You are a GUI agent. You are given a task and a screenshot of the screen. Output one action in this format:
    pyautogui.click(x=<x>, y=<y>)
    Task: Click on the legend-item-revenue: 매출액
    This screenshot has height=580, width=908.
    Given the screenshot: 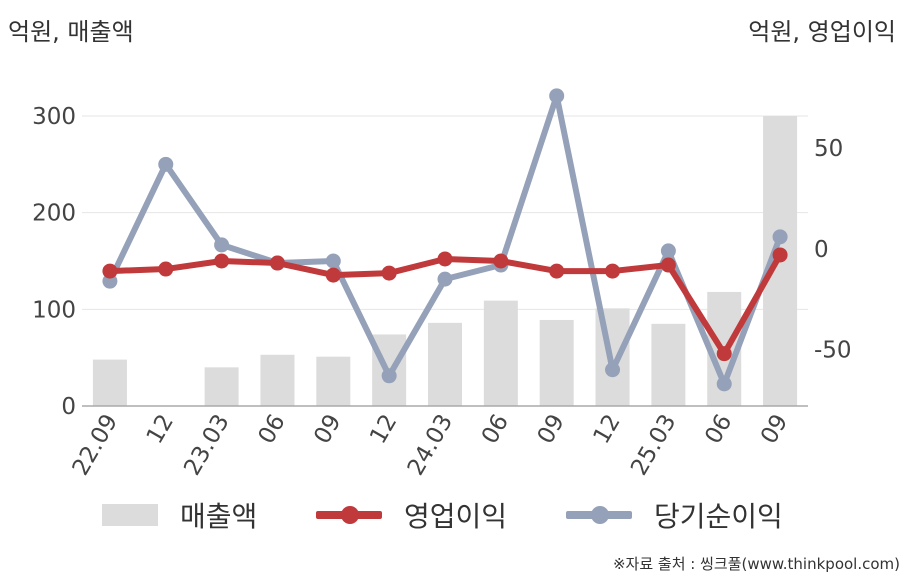 What is the action you would take?
    pyautogui.click(x=179, y=515)
    